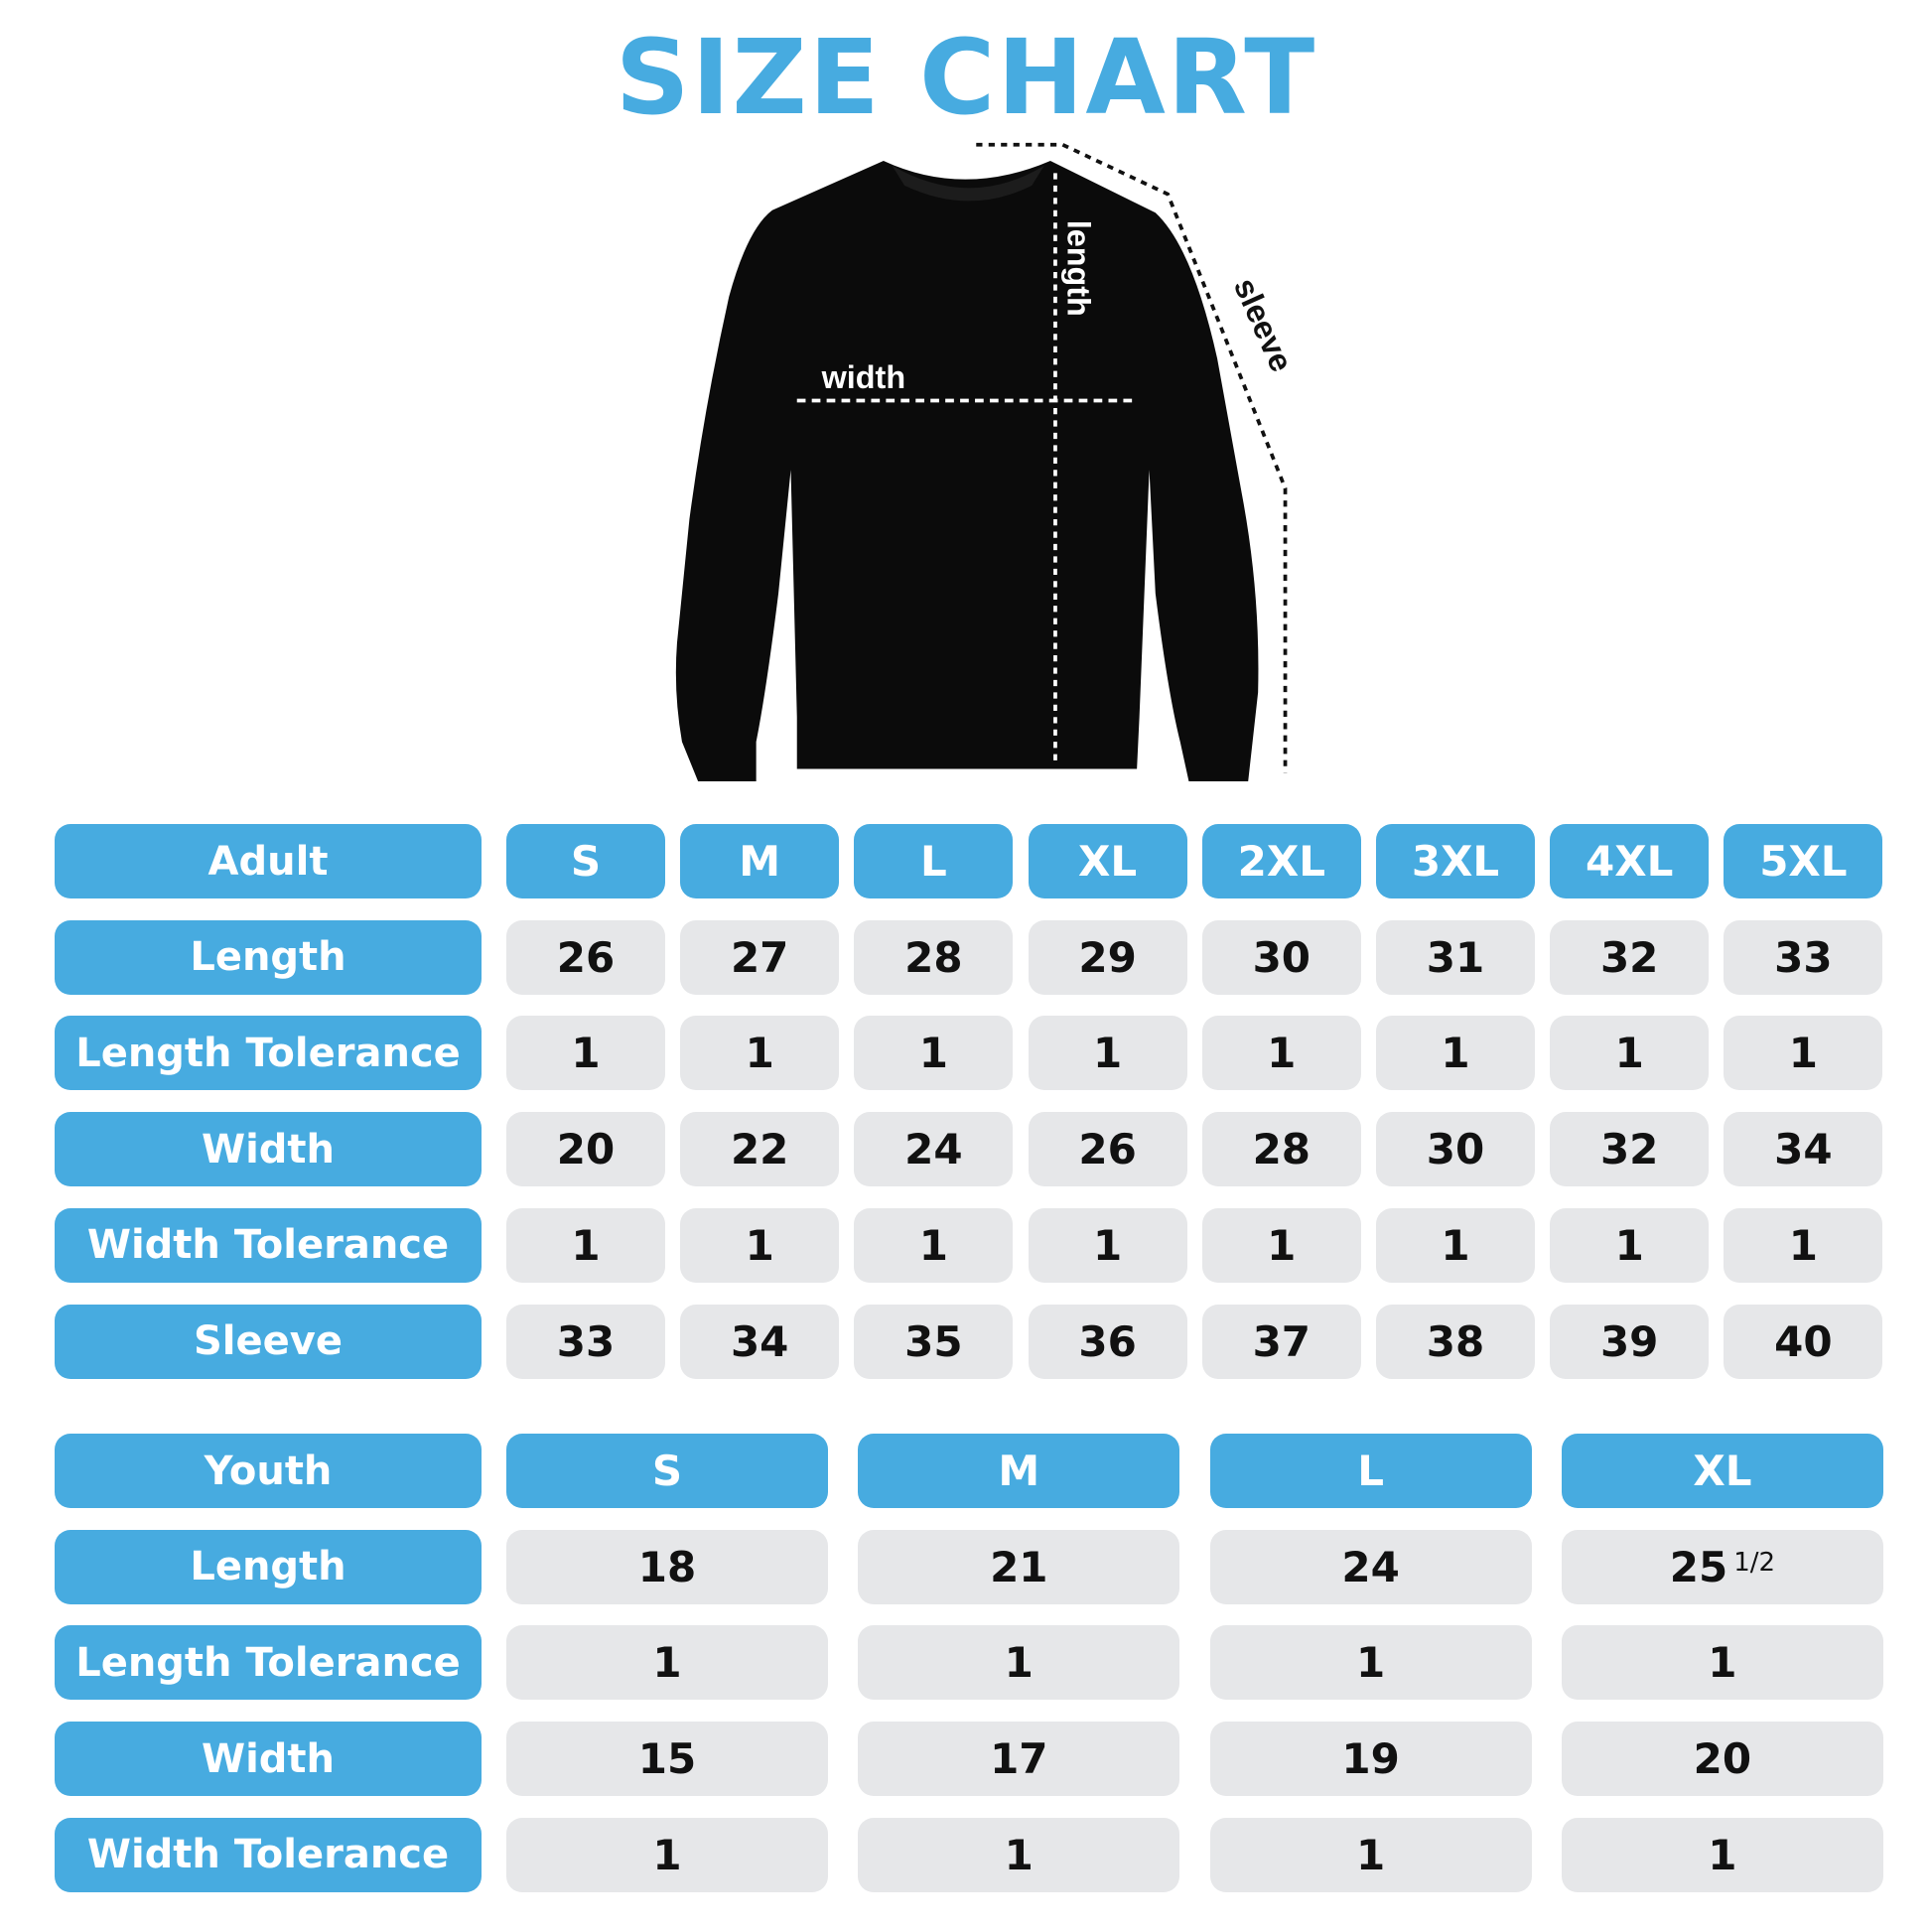 The width and height of the screenshot is (1932, 1932). What do you see at coordinates (667, 1566) in the screenshot?
I see `table-cell: 18` at bounding box center [667, 1566].